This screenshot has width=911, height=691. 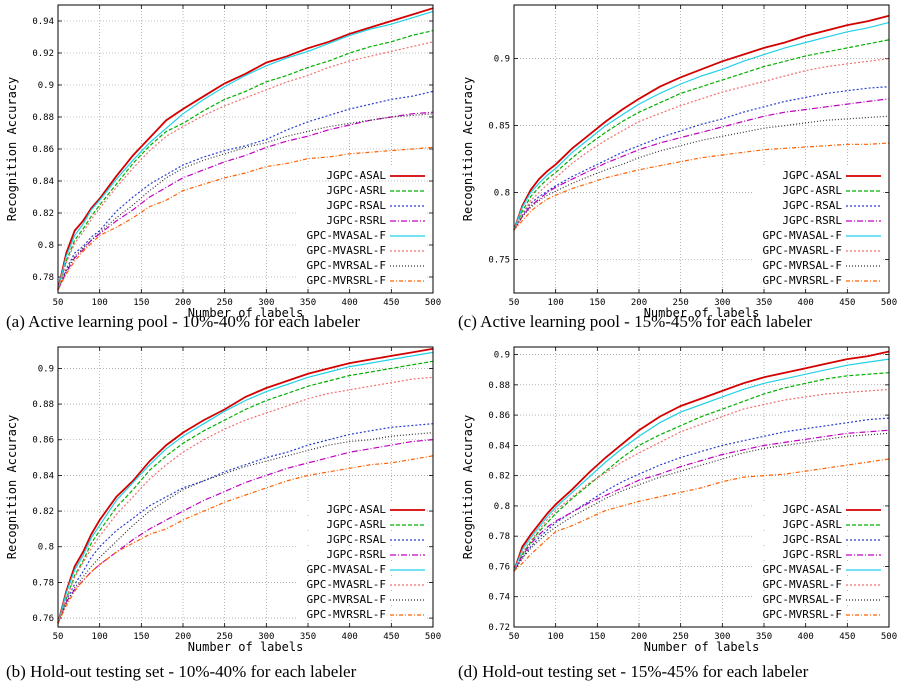 What do you see at coordinates (43, 22) in the screenshot?
I see `y-tick-label: 0.94` at bounding box center [43, 22].